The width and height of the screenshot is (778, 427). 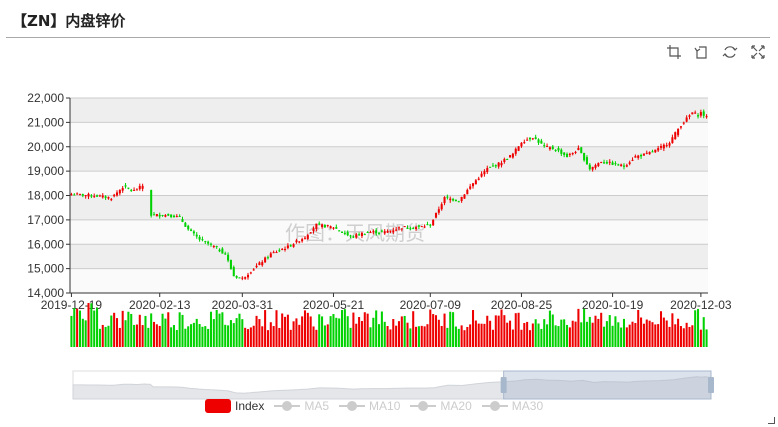 What do you see at coordinates (369, 406) in the screenshot?
I see `legend-item-ma10: MA10` at bounding box center [369, 406].